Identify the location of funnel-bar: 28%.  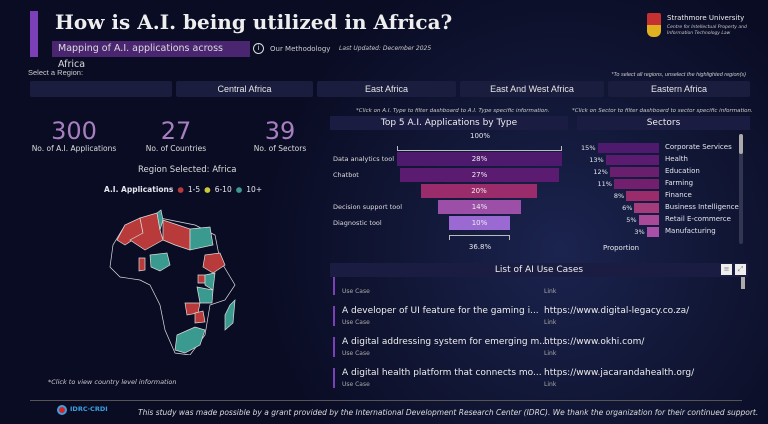
(479, 159).